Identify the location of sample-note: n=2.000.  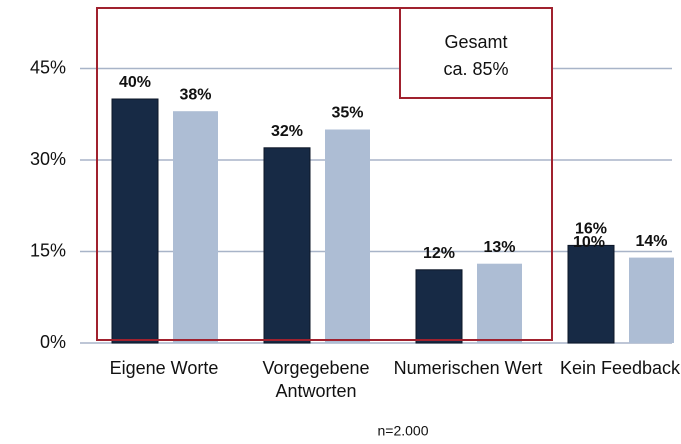
(403, 431).